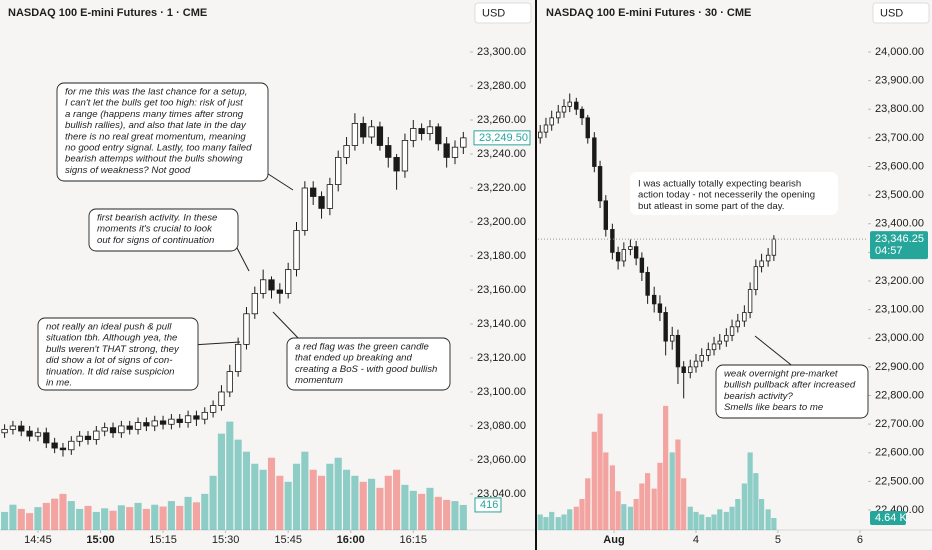  I want to click on annotation-text: first bearish activity. In these, so click(157, 218).